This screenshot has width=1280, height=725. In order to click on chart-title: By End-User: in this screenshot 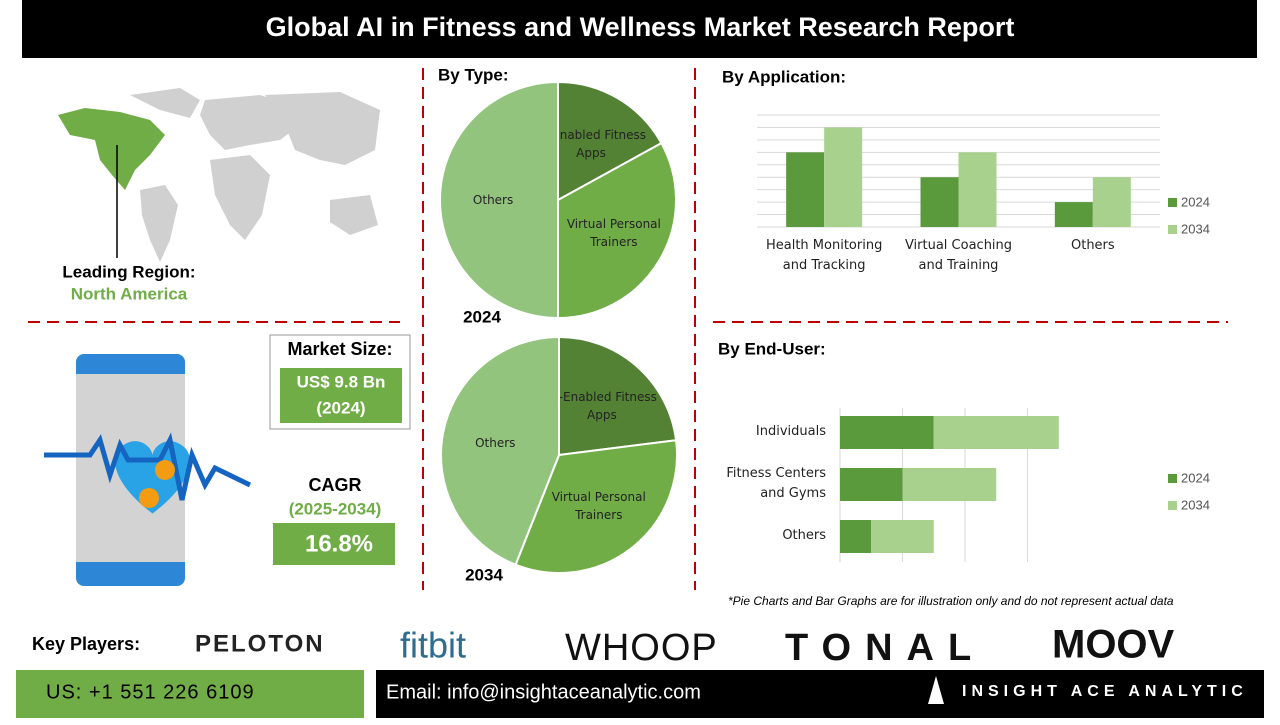, I will do `click(772, 348)`.